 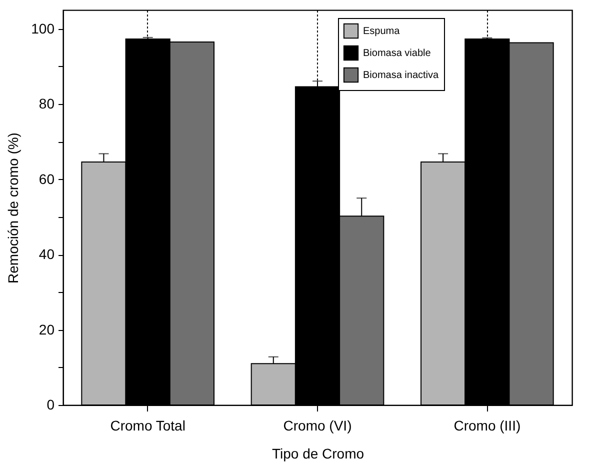 I want to click on y-axis-title: Remoción de cromo (%), so click(x=13, y=208).